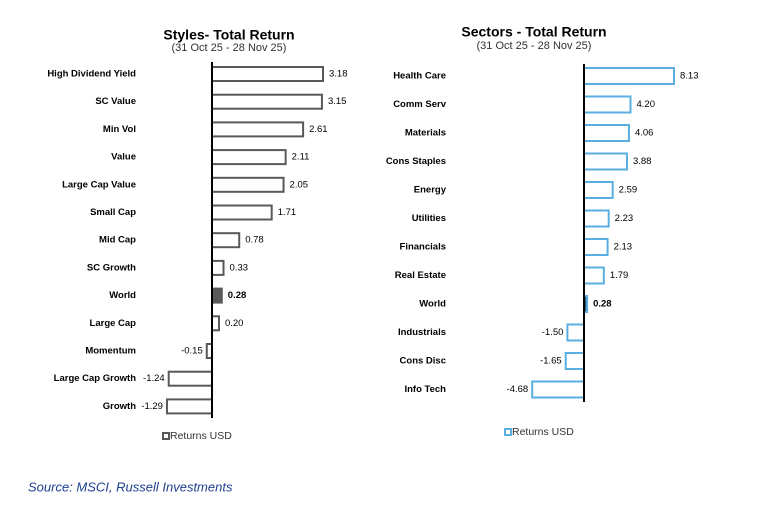 Image resolution: width=770 pixels, height=515 pixels. What do you see at coordinates (429, 218) in the screenshot?
I see `category-label: Utilities` at bounding box center [429, 218].